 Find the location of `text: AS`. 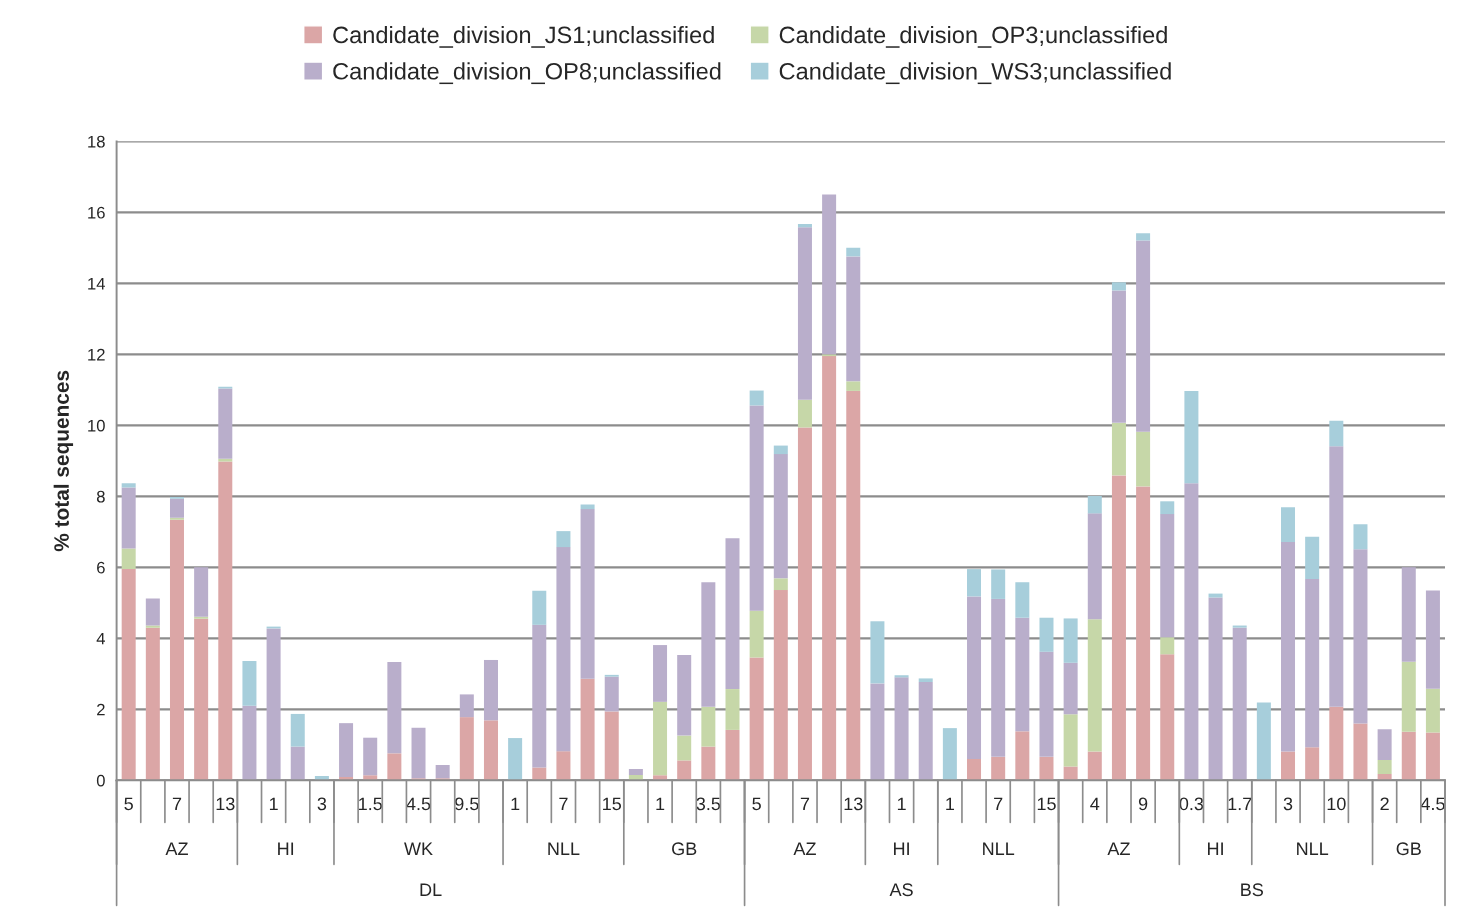

text: AS is located at coordinates (901, 890).